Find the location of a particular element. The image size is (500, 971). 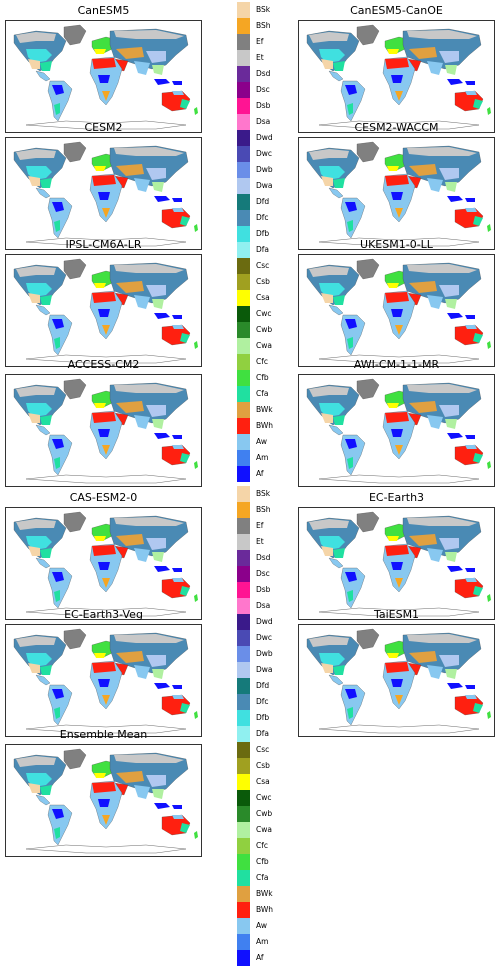

legend-item: Dsc is located at coordinates (267, 574).